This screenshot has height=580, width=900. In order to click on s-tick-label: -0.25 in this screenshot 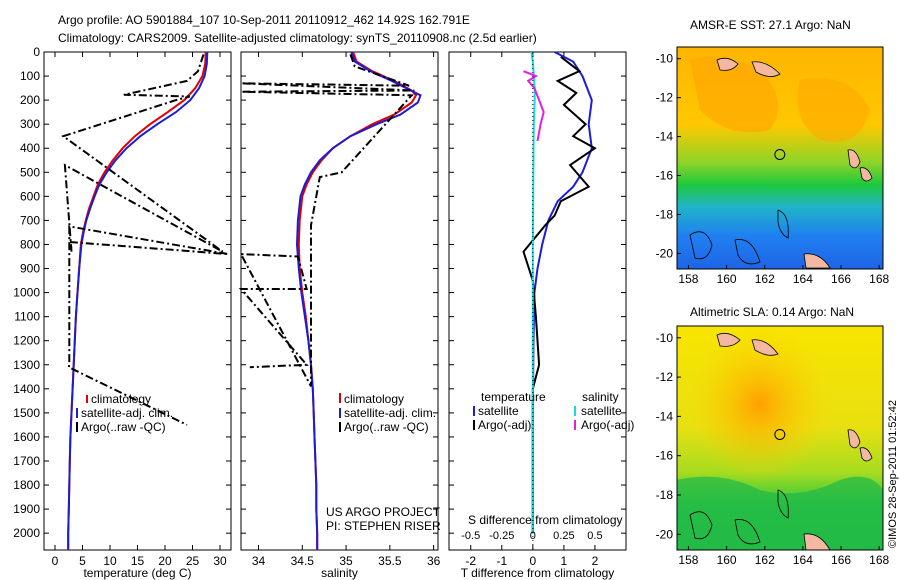, I will do `click(501, 536)`.